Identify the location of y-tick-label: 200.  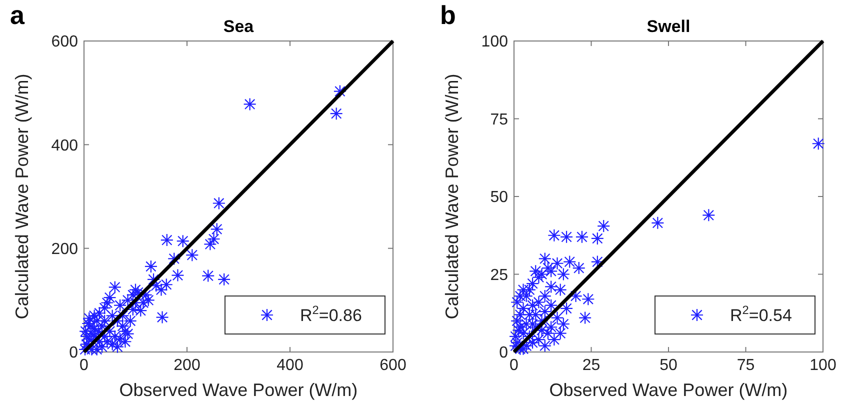
(64, 249).